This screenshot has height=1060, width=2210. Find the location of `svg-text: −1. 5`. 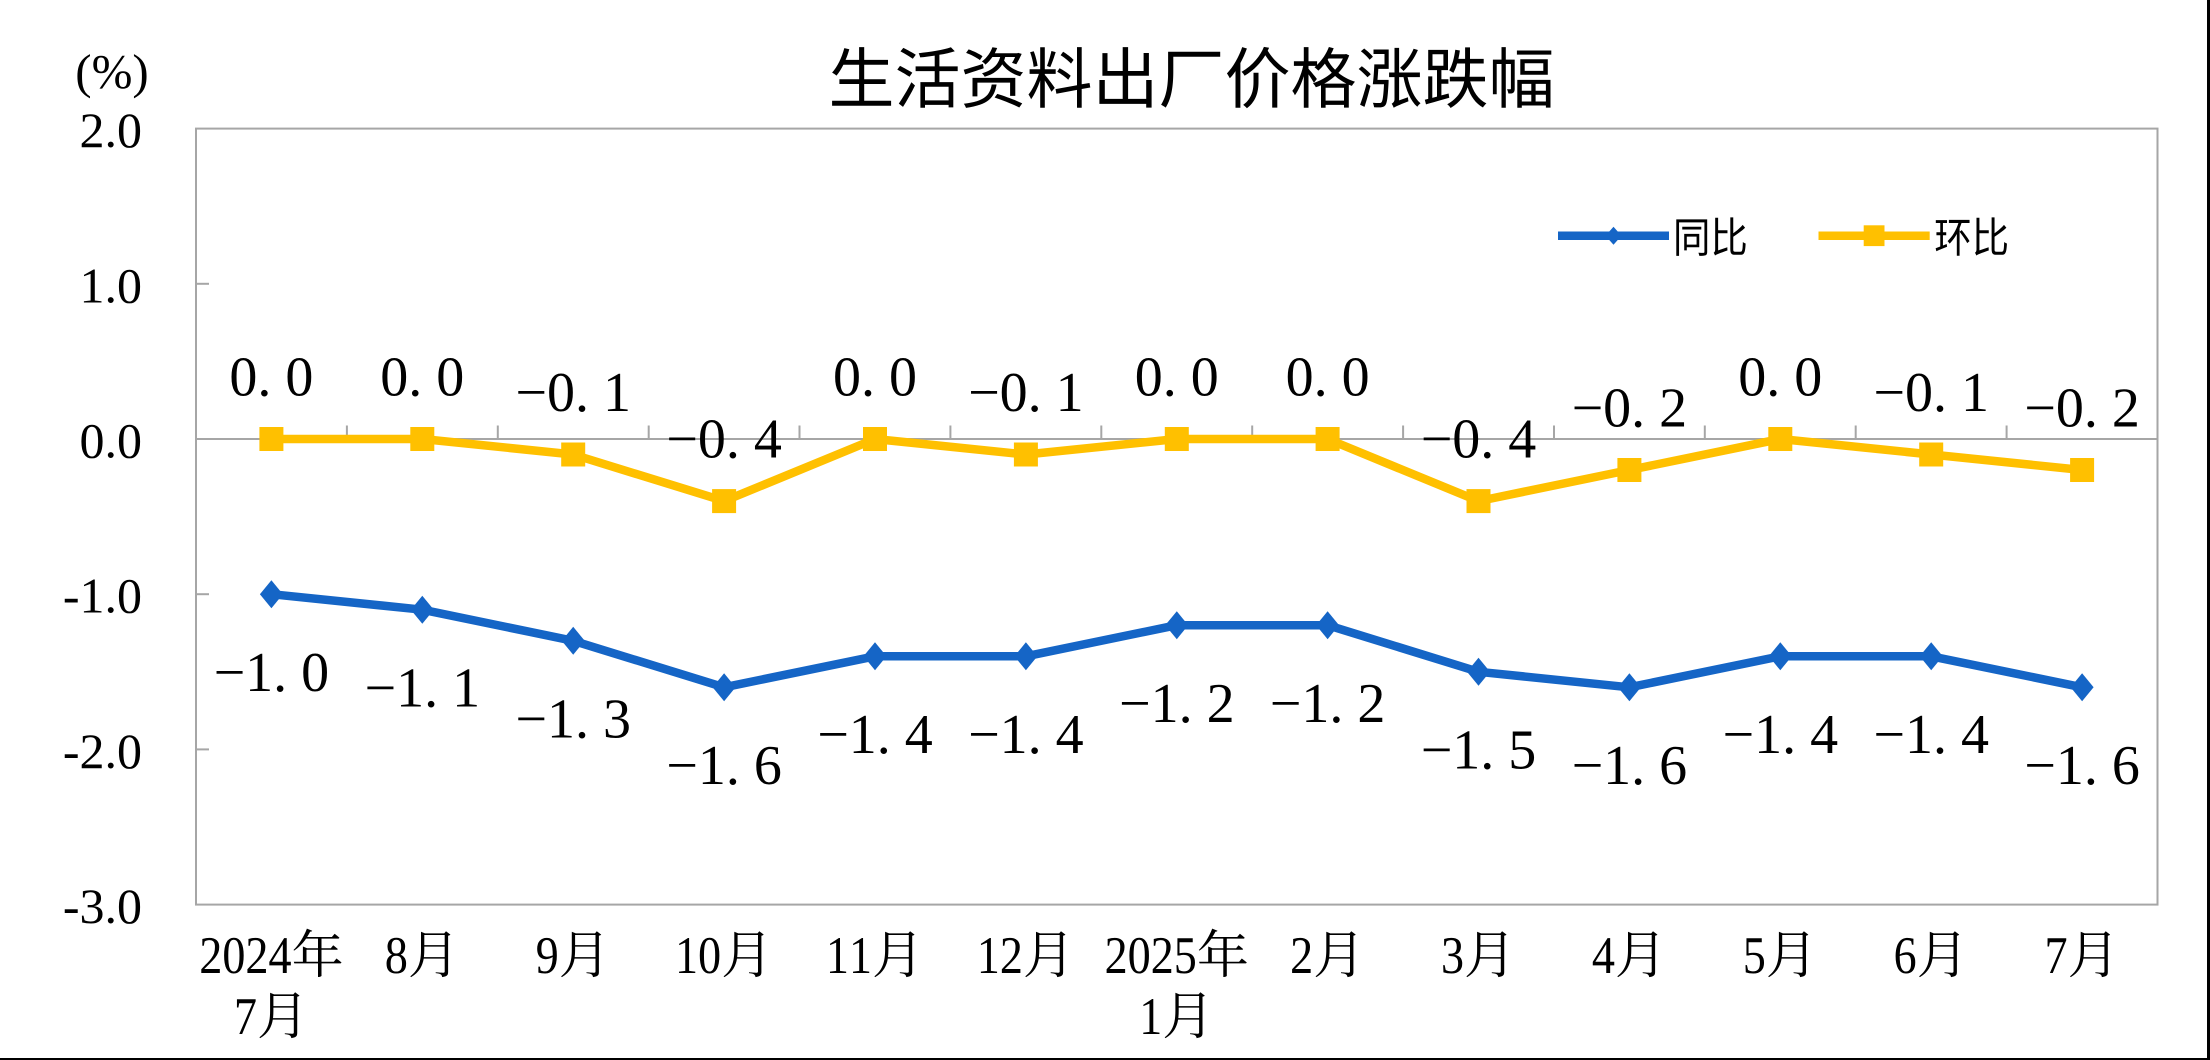

svg-text: −1. 5 is located at coordinates (1479, 750).